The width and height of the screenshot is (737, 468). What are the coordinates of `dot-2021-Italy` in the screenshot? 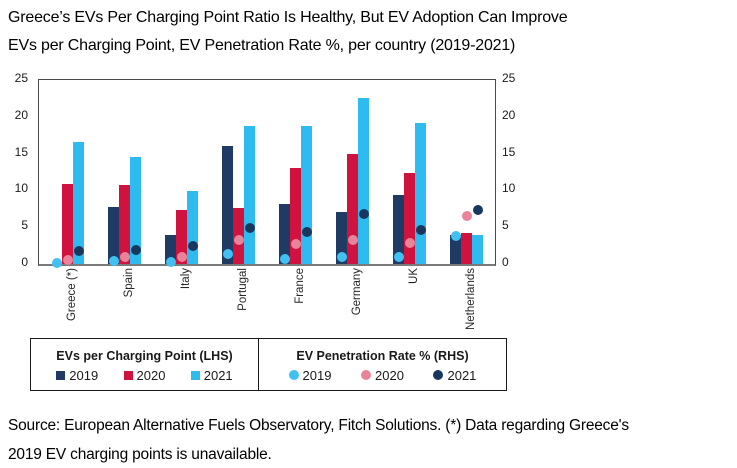 It's located at (192, 245).